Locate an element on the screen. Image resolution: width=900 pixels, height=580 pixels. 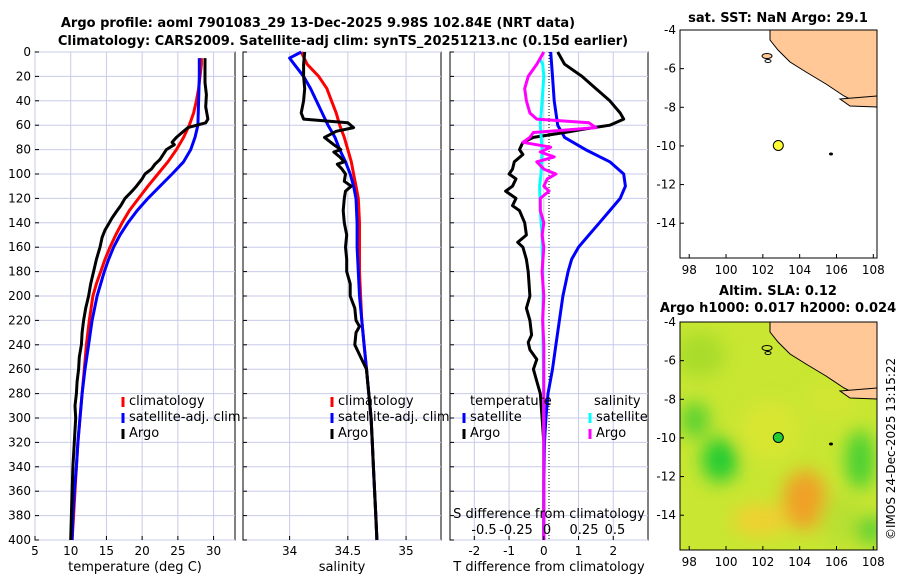
salinity-xlabel: salinity is located at coordinates (342, 567).